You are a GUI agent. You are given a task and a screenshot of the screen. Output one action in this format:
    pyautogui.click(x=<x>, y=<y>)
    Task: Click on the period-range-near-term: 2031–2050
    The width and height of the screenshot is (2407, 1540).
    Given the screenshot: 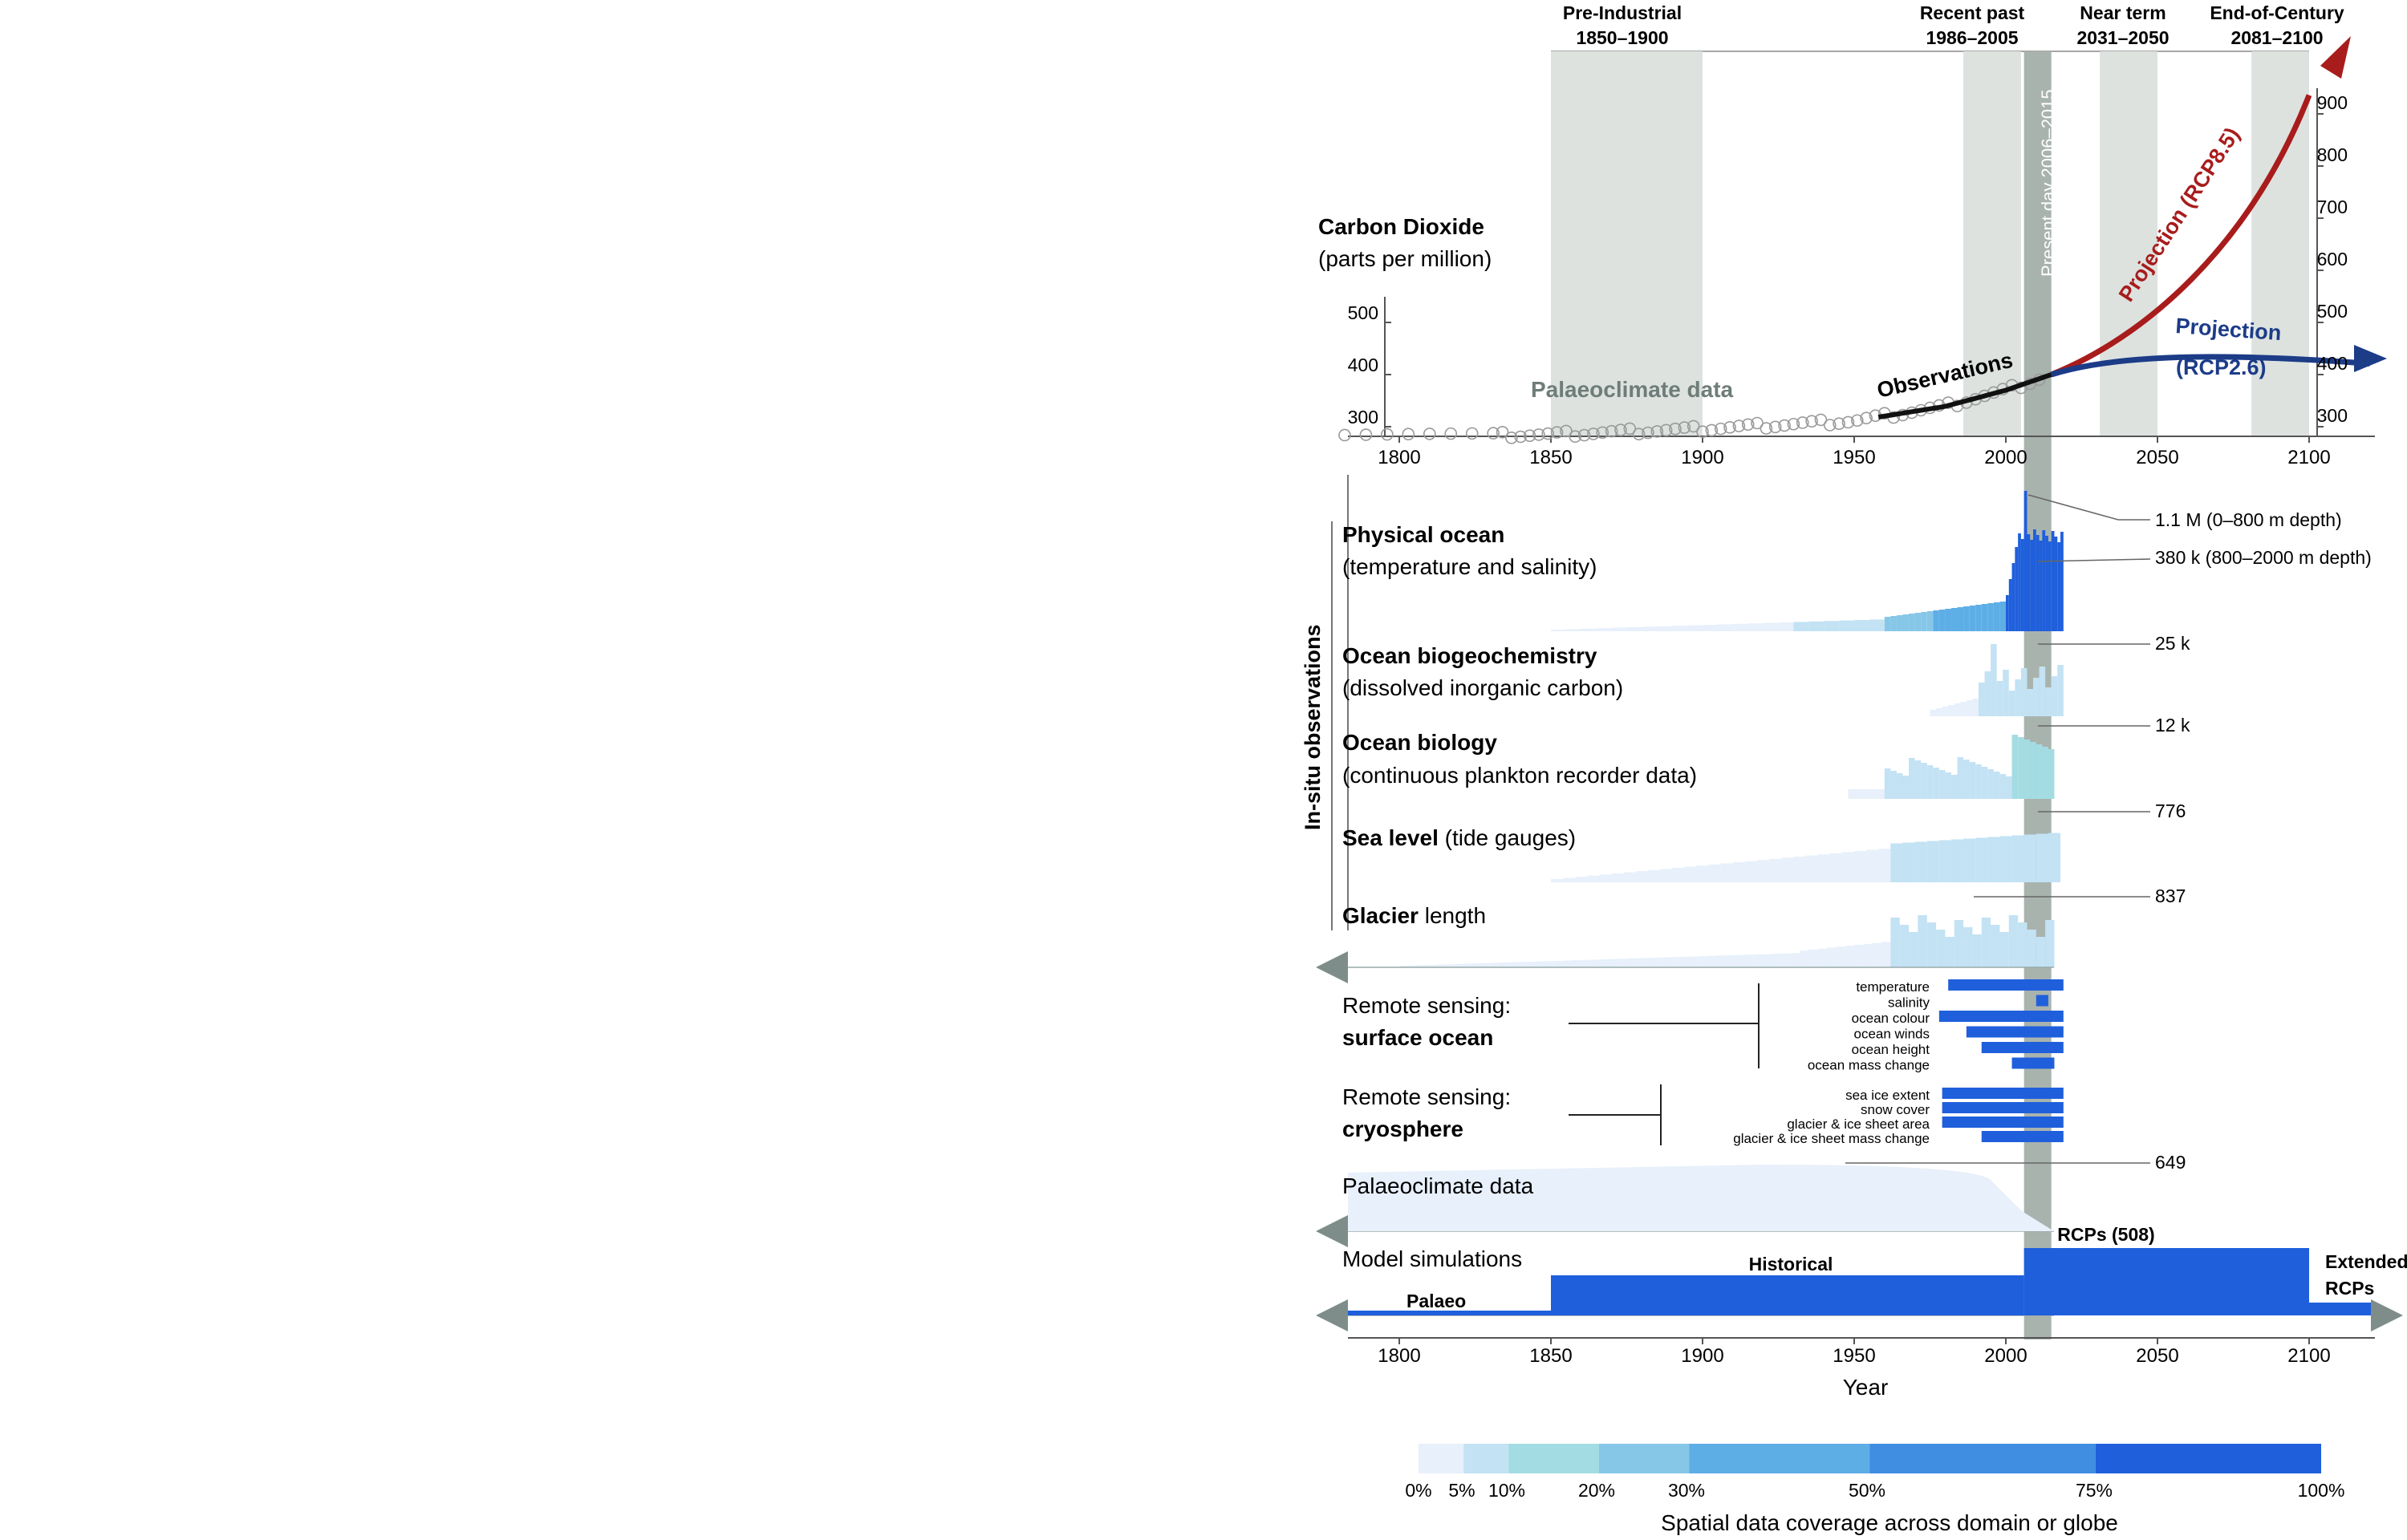 What is the action you would take?
    pyautogui.click(x=2122, y=37)
    